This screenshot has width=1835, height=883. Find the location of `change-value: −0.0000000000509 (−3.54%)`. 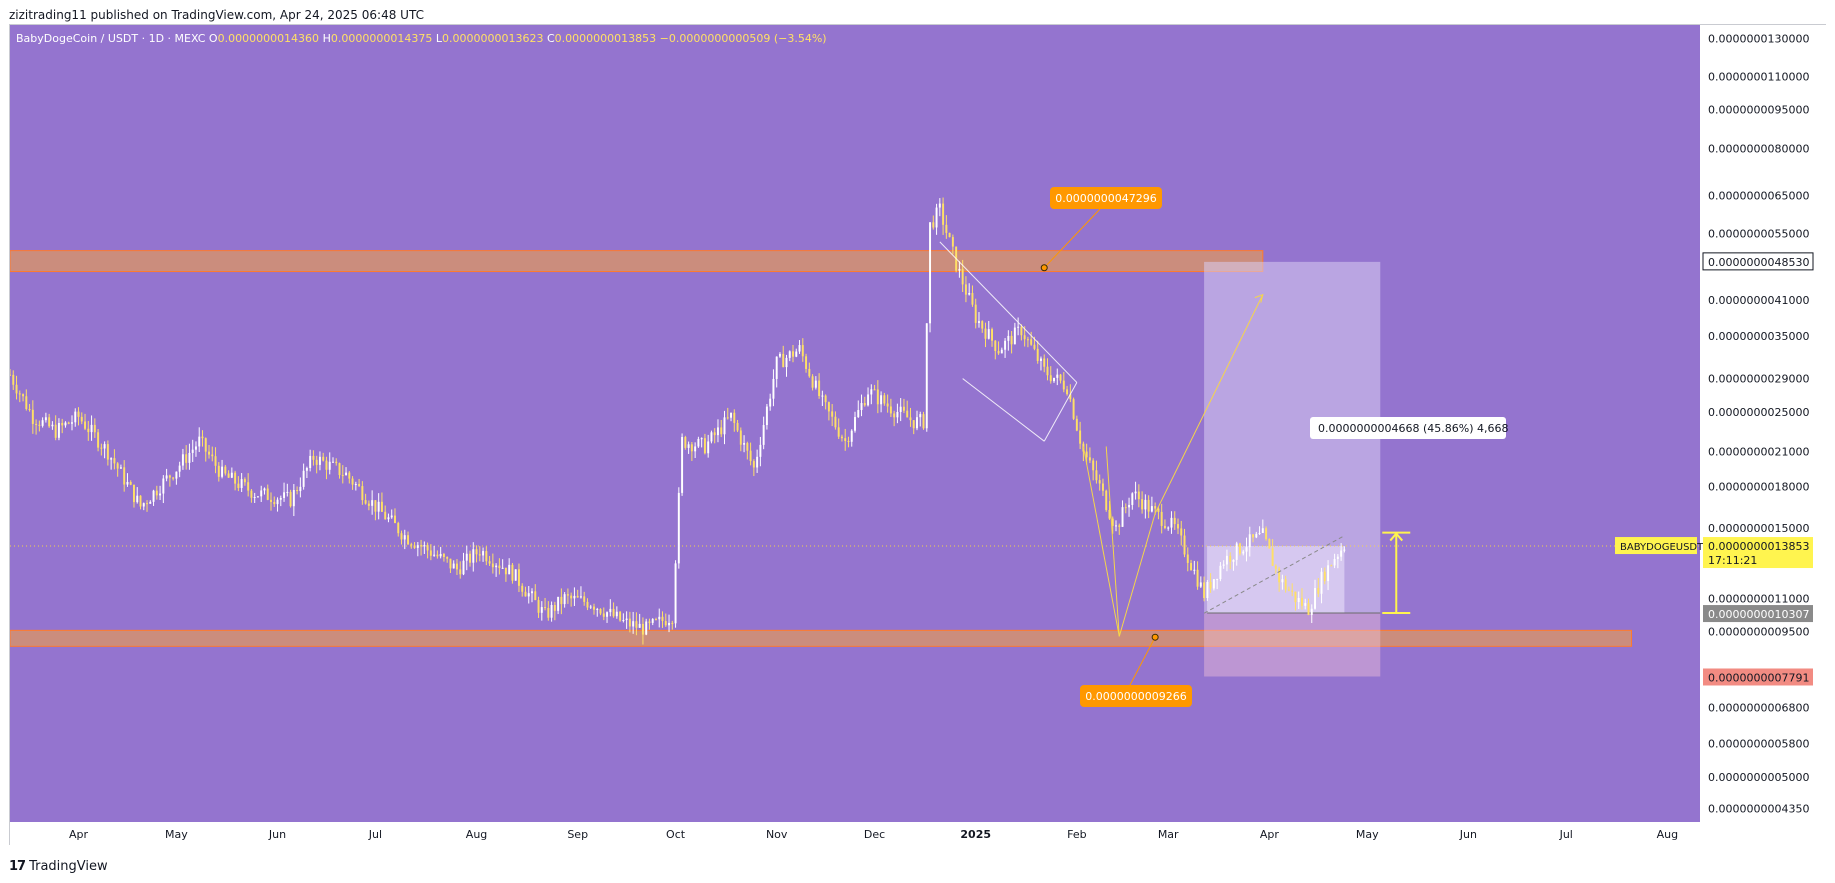

change-value: −0.0000000000509 (−3.54%) is located at coordinates (743, 38).